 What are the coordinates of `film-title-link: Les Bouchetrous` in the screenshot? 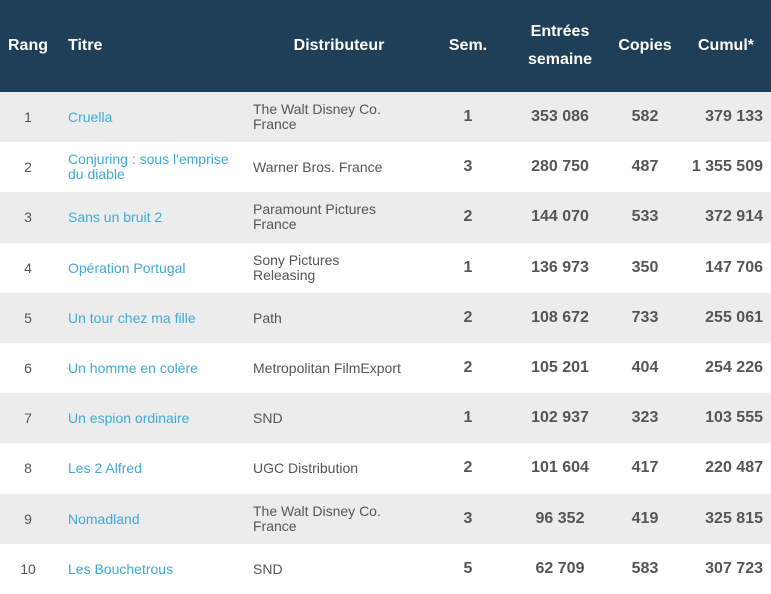 It's located at (121, 568).